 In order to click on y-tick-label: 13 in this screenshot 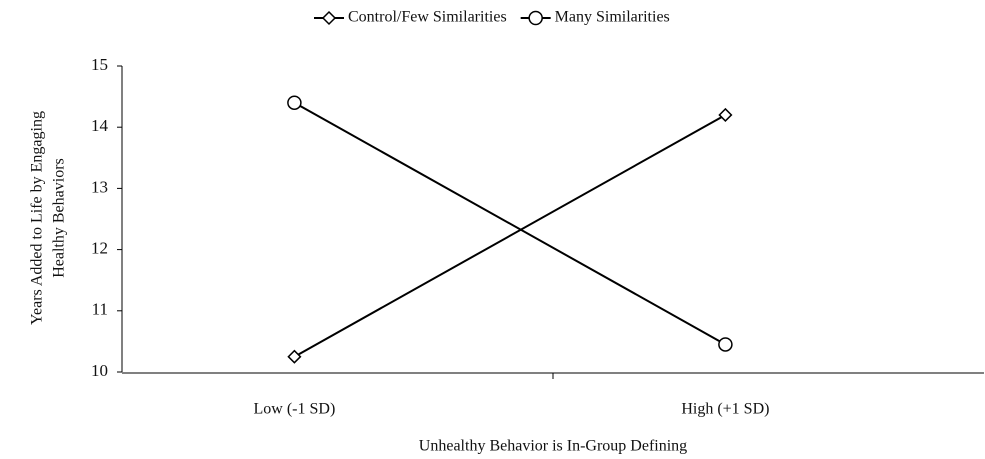, I will do `click(99, 186)`.